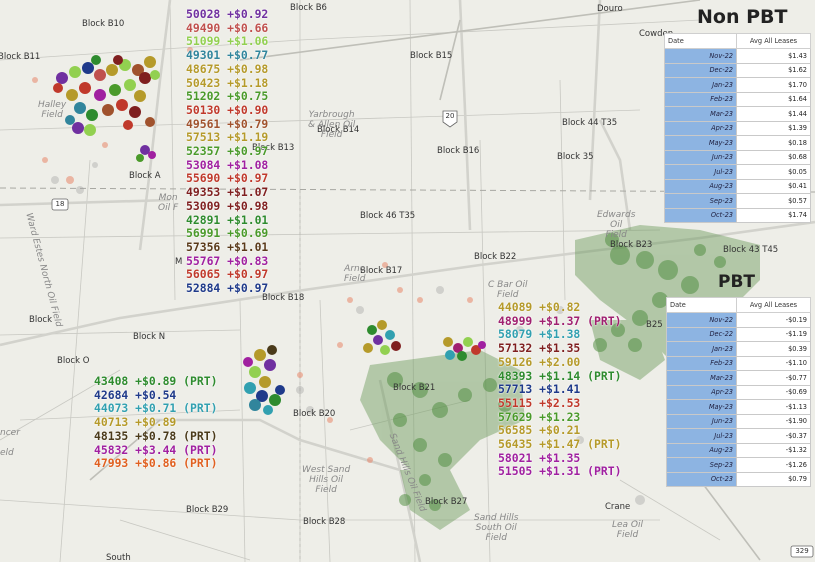 The height and width of the screenshot is (562, 815). What do you see at coordinates (700, 99) in the screenshot?
I see `non-pbt-row-date: Feb-23` at bounding box center [700, 99].